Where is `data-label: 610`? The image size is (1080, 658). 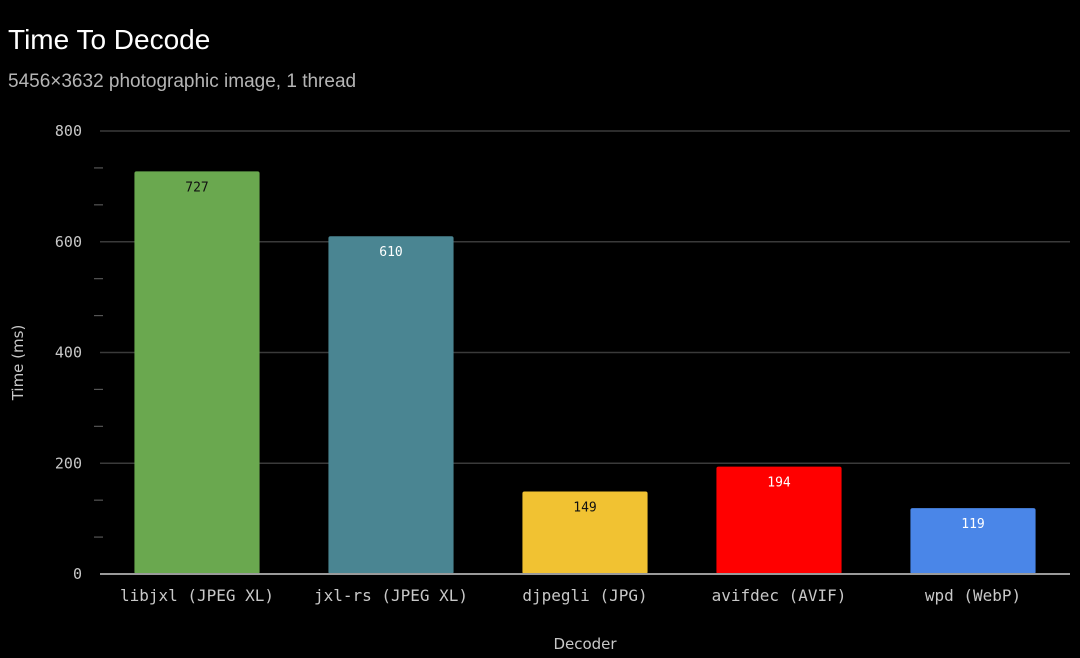
data-label: 610 is located at coordinates (390, 252).